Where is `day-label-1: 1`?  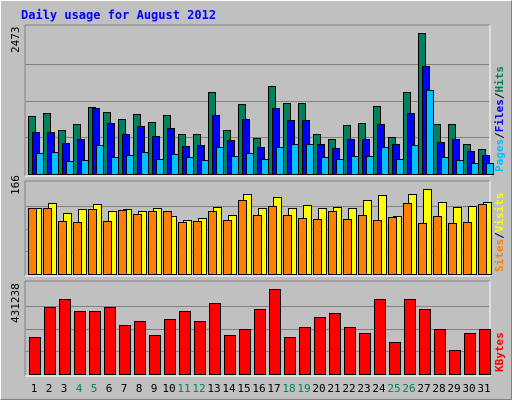
day-label-1: 1 is located at coordinates (34, 388).